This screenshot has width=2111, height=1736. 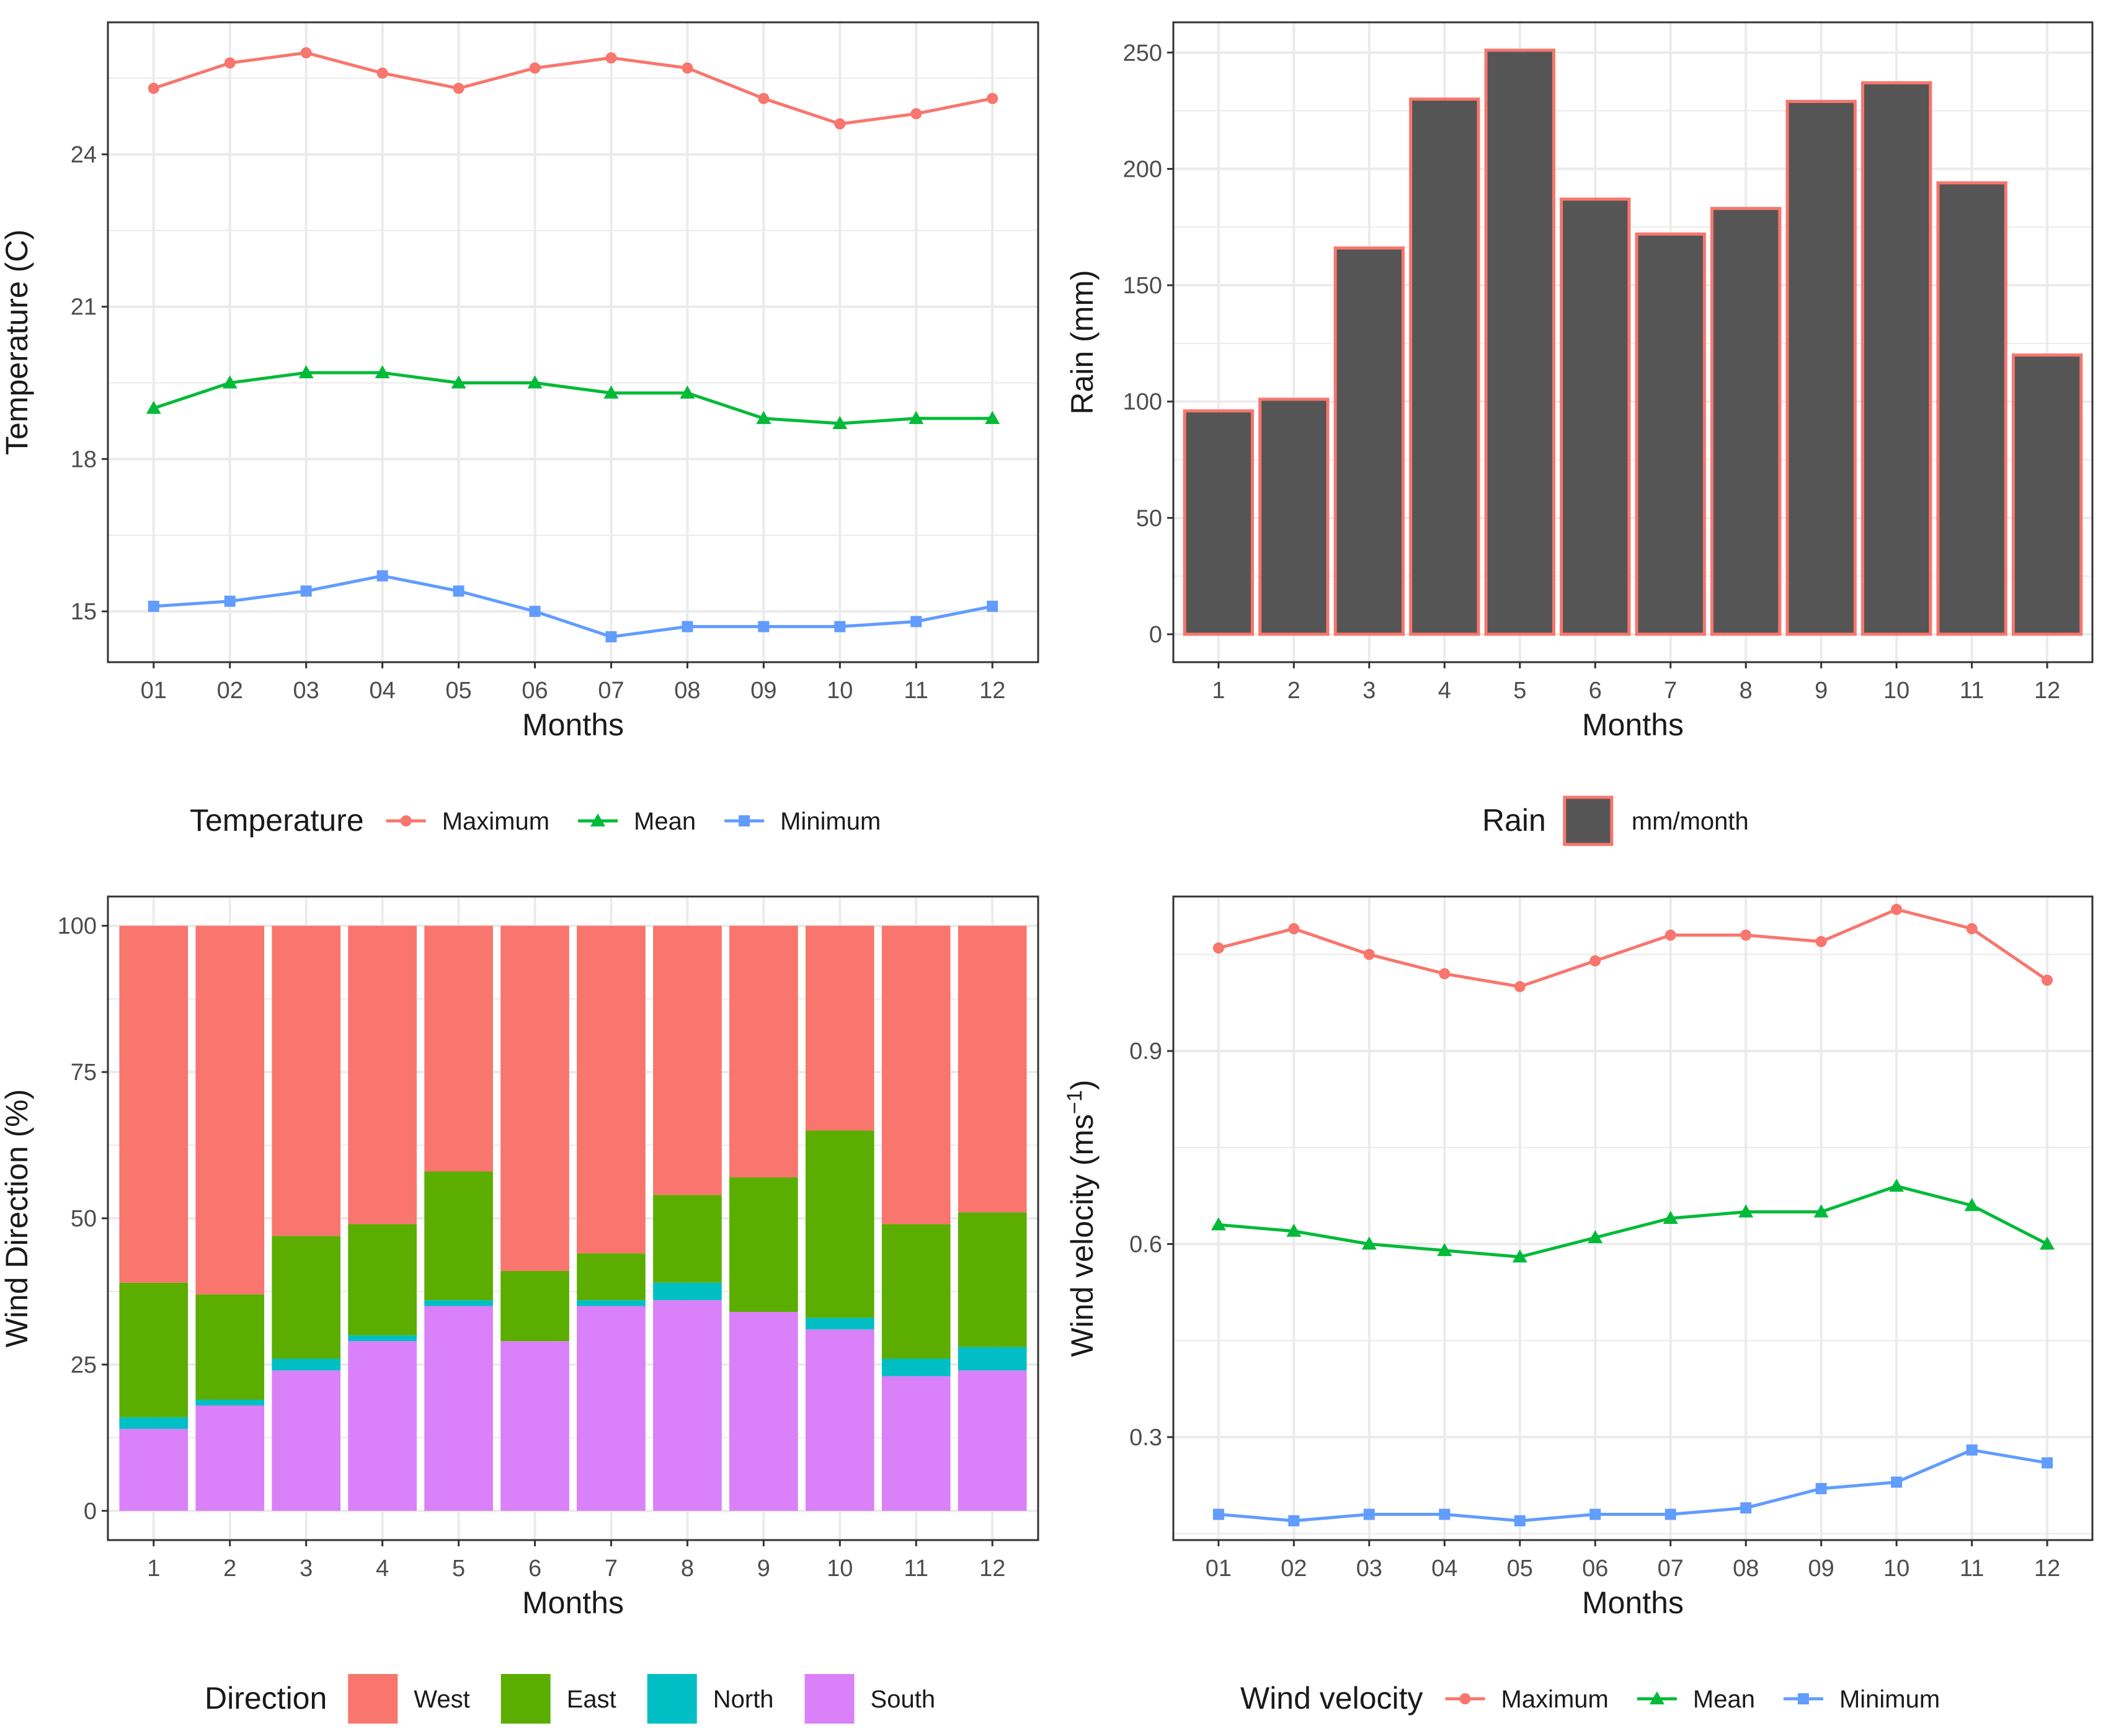 What do you see at coordinates (382, 691) in the screenshot?
I see `x-tick-label: 04` at bounding box center [382, 691].